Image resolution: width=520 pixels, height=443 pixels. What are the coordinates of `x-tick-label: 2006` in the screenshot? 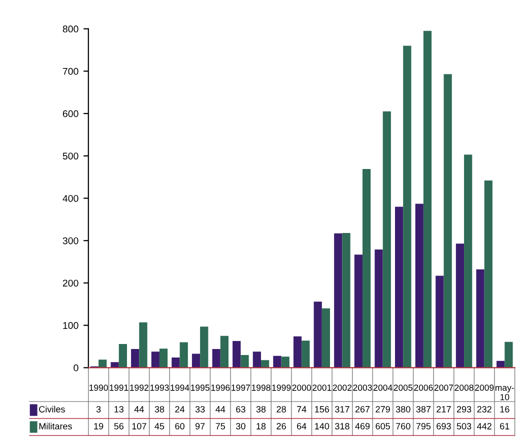 It's located at (423, 387).